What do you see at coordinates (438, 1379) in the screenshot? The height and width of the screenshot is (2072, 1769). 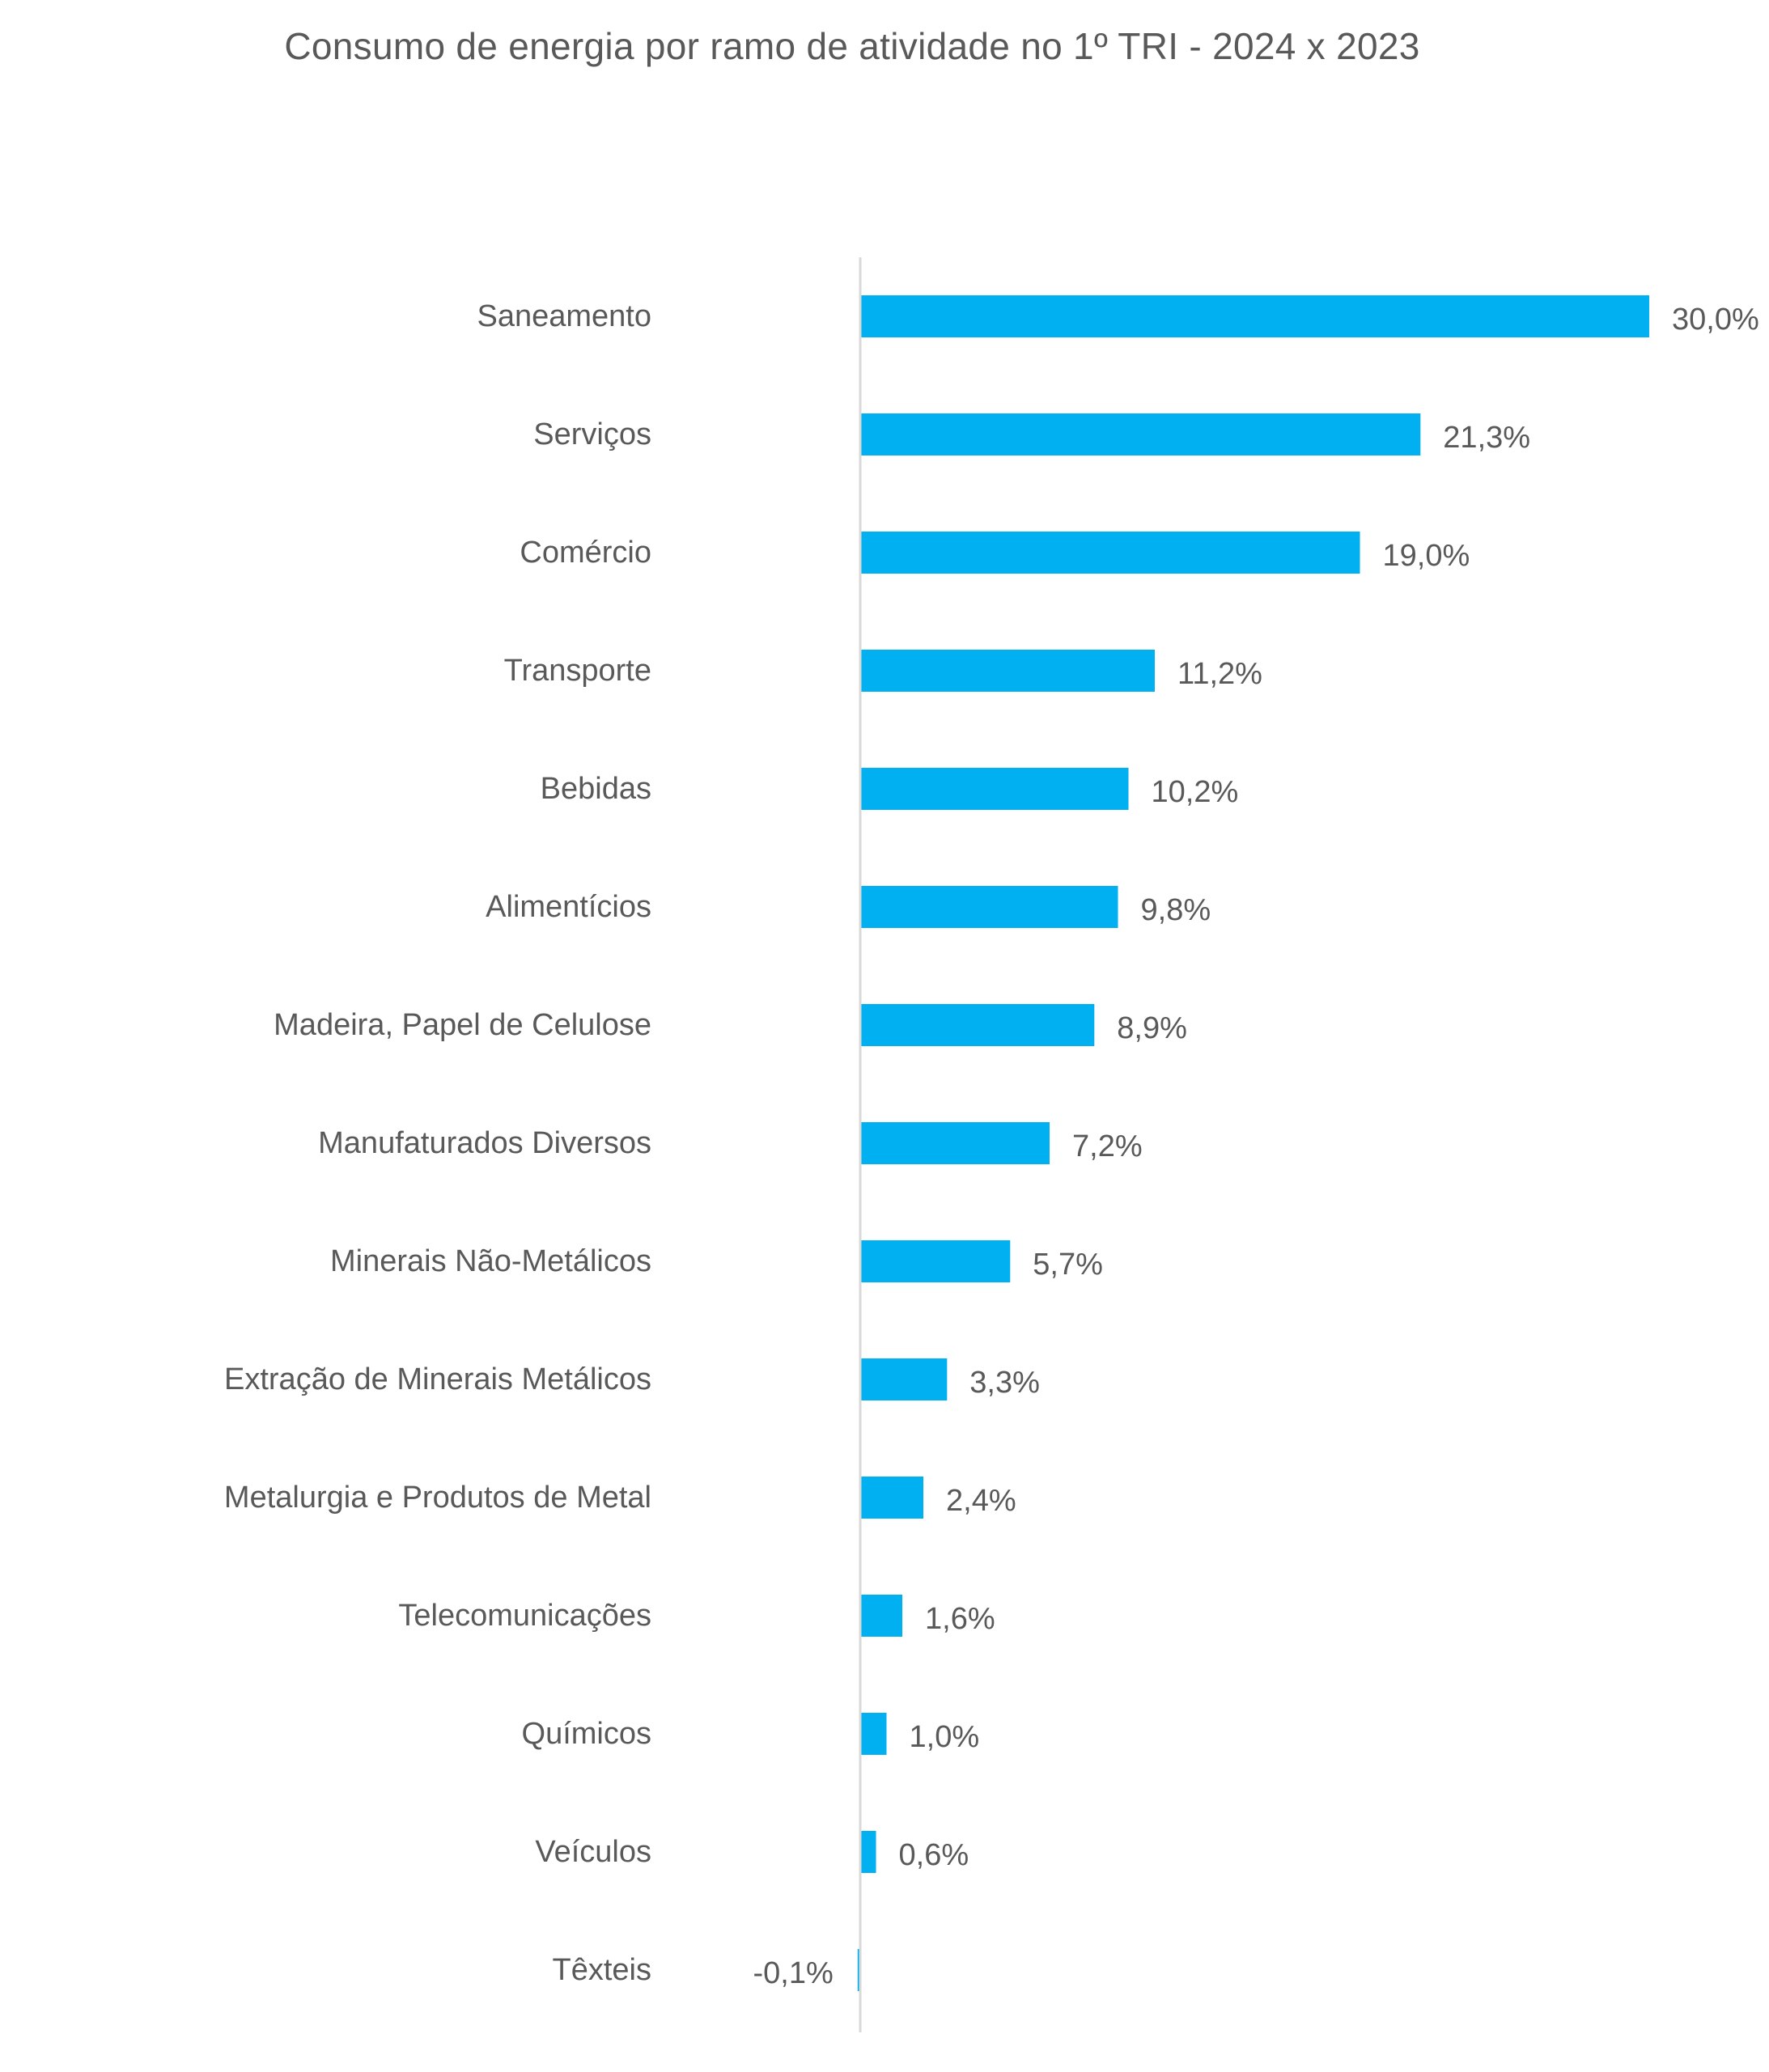 I see `category-label: Extração de Minerais Metálicos` at bounding box center [438, 1379].